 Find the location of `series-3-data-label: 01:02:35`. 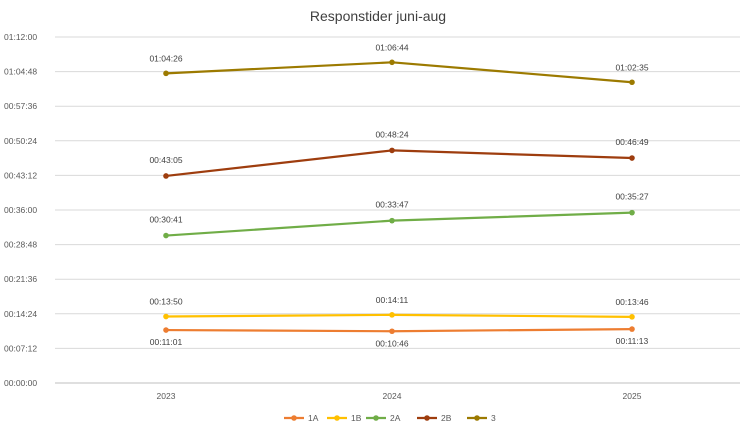

series-3-data-label: 01:02:35 is located at coordinates (631, 67).